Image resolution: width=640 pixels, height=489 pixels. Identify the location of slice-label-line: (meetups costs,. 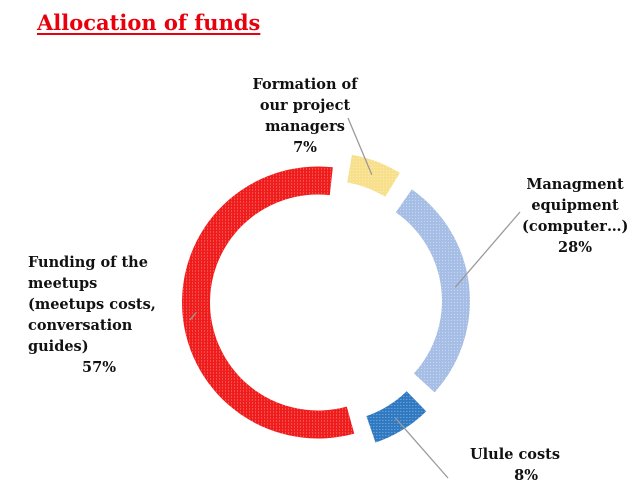
(92, 304).